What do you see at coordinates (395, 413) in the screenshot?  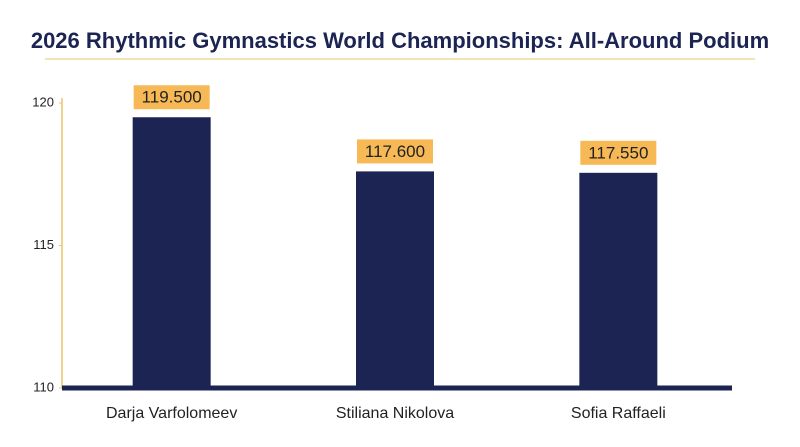 I see `x-tick-label: Stiliana Nikolova` at bounding box center [395, 413].